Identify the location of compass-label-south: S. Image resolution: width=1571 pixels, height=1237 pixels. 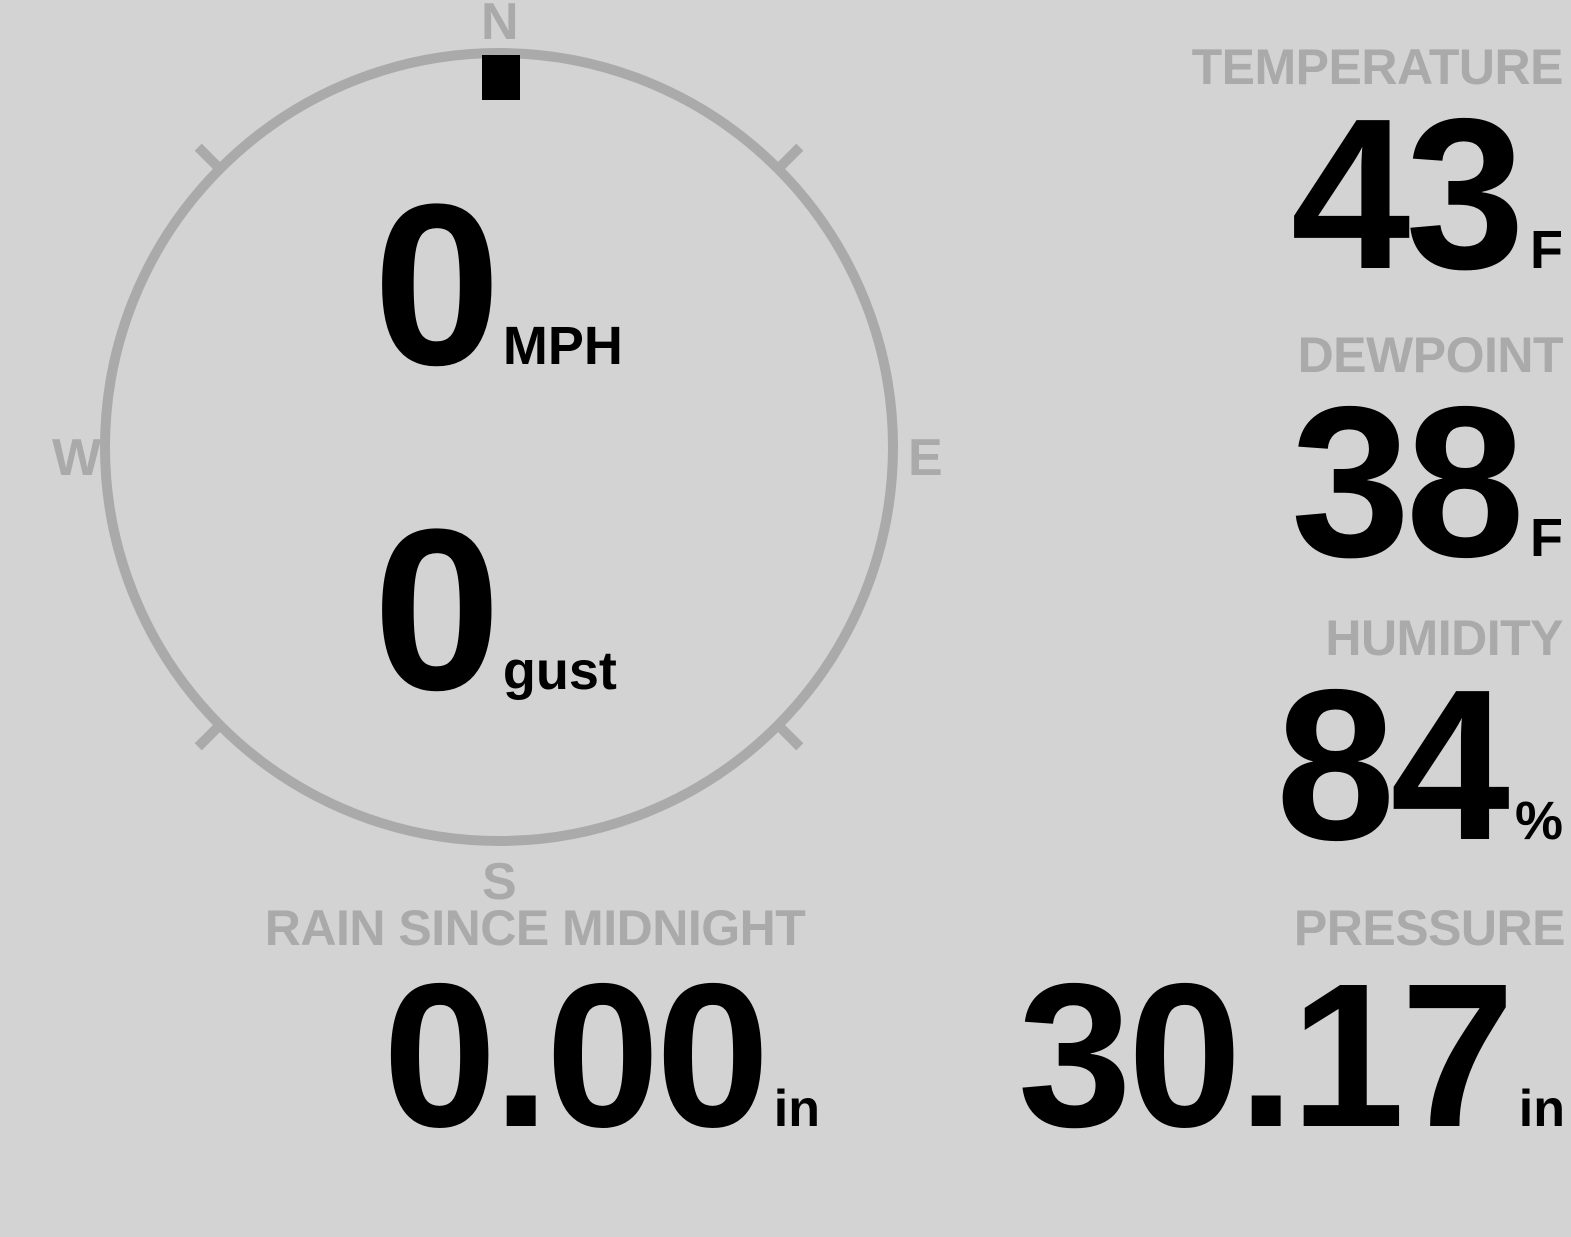
(499, 882).